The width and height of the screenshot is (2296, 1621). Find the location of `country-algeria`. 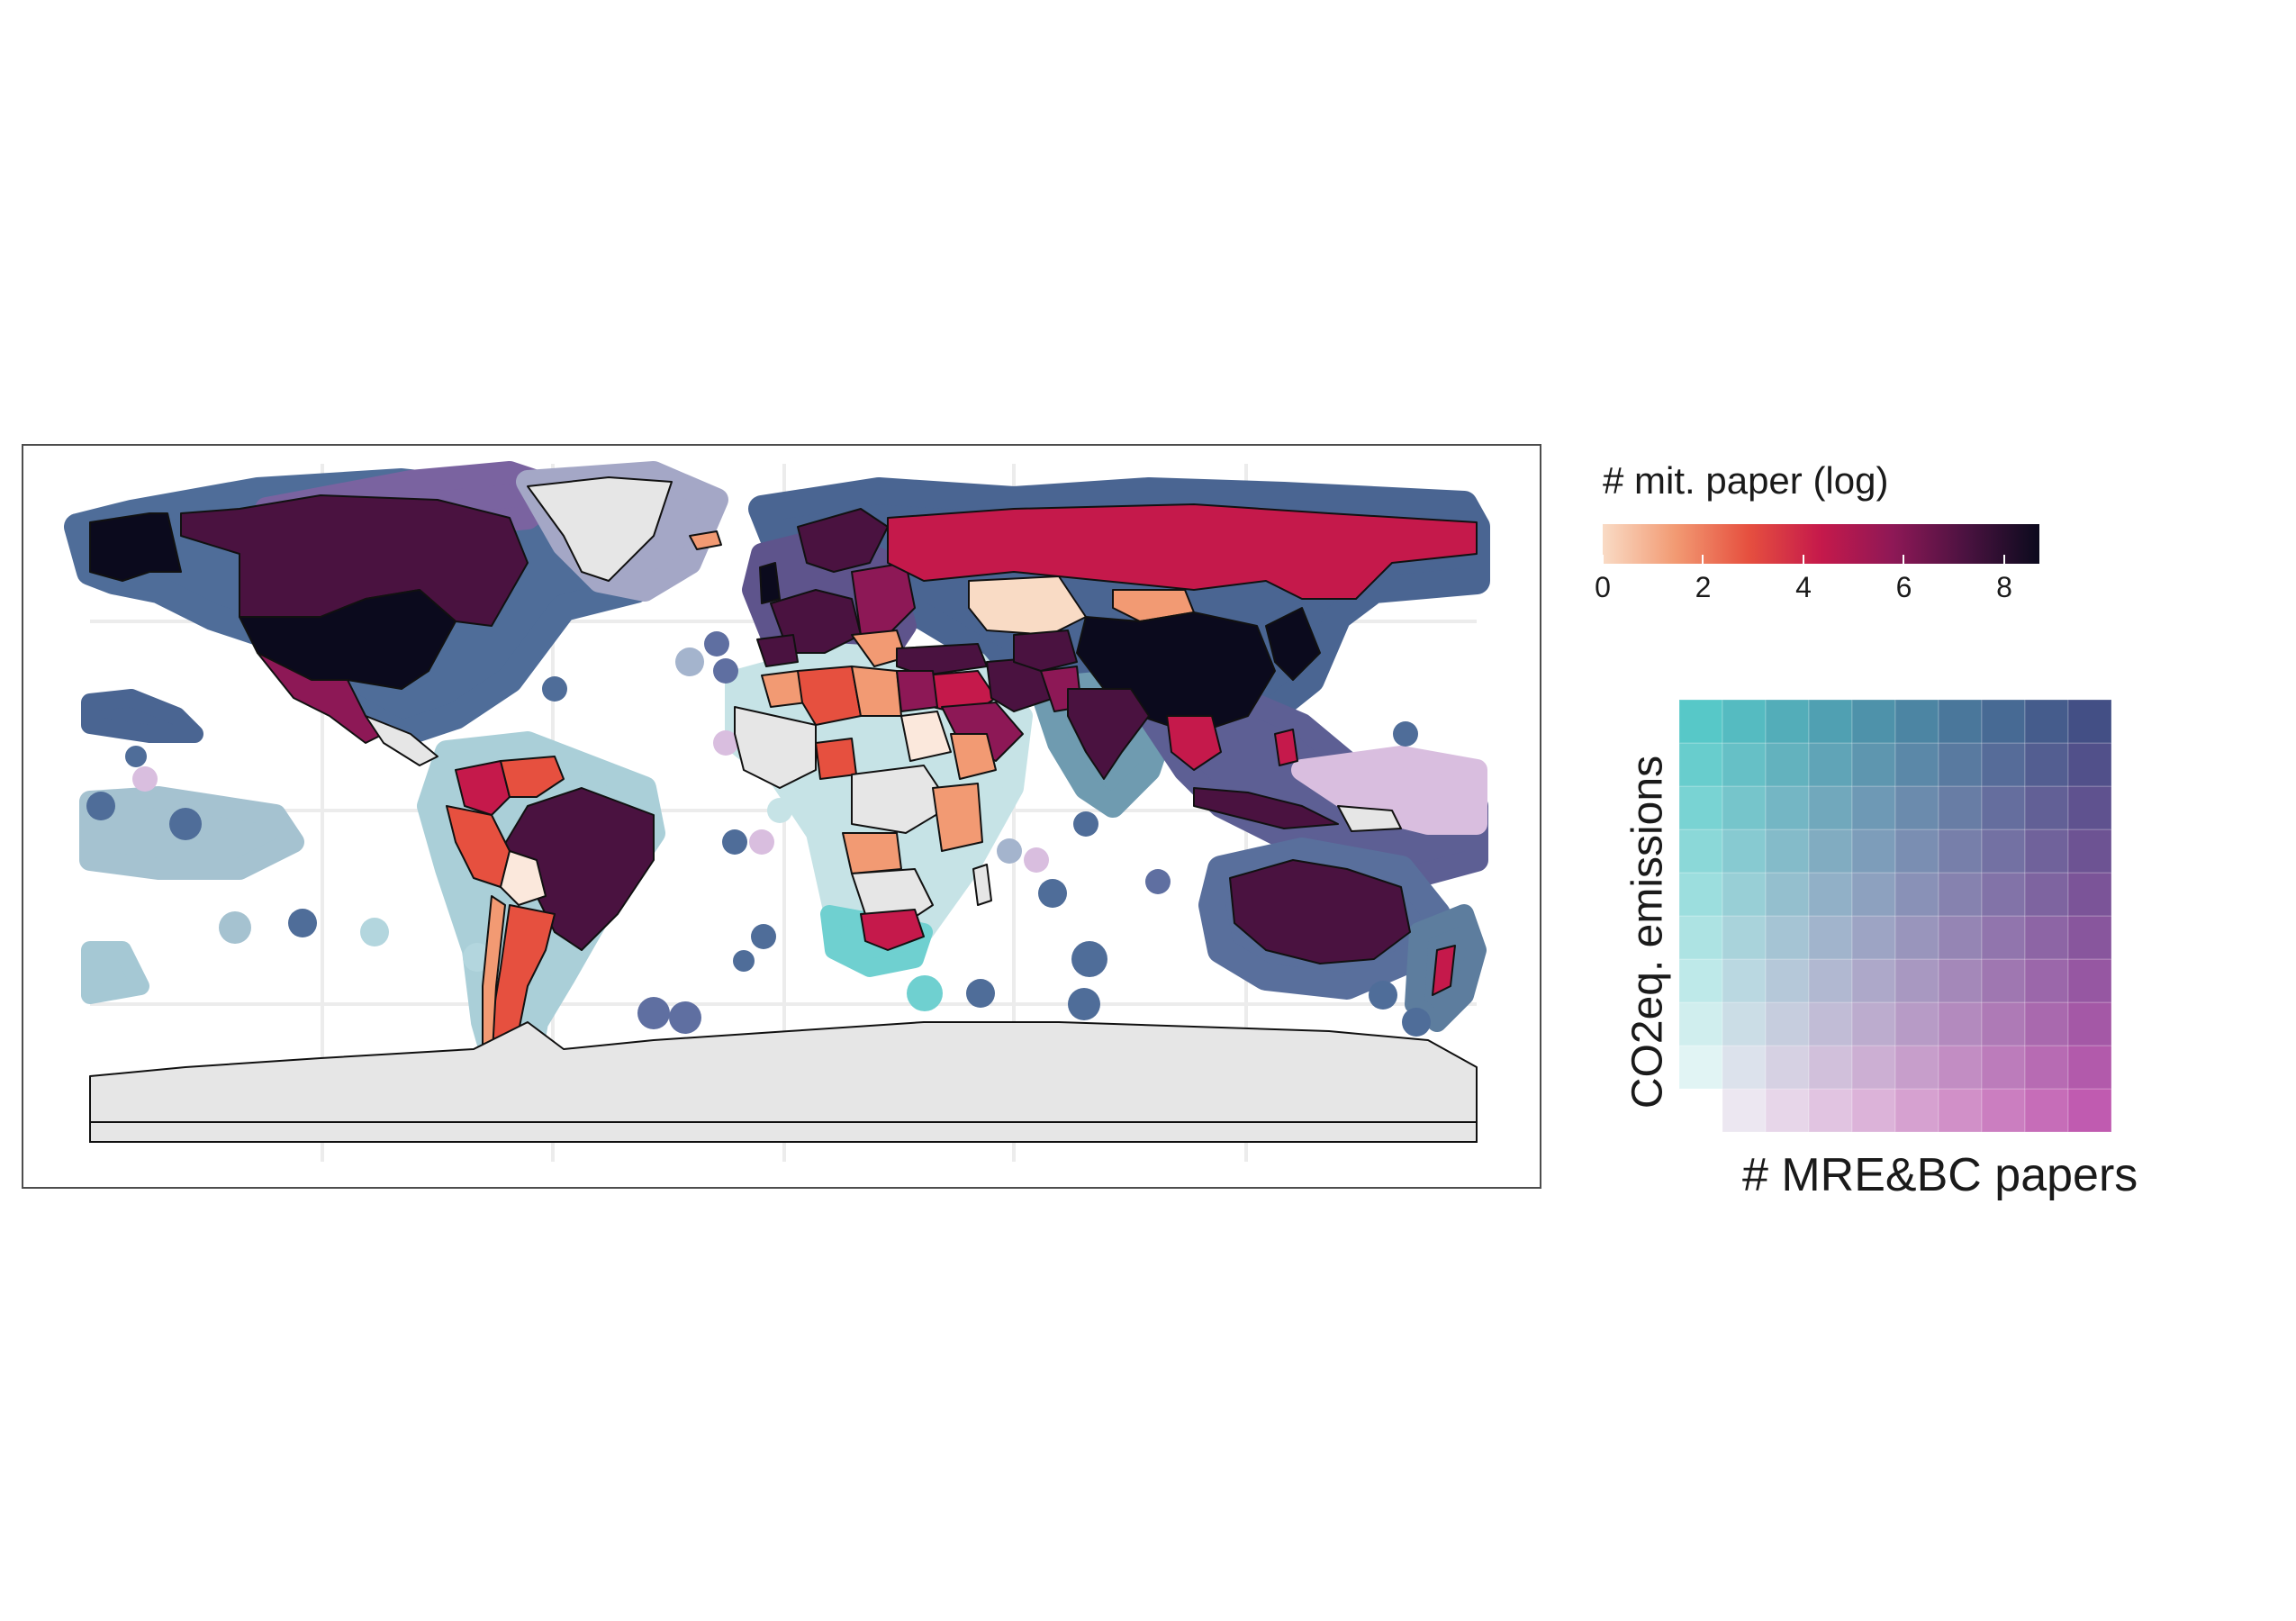

country-algeria is located at coordinates (829, 696).